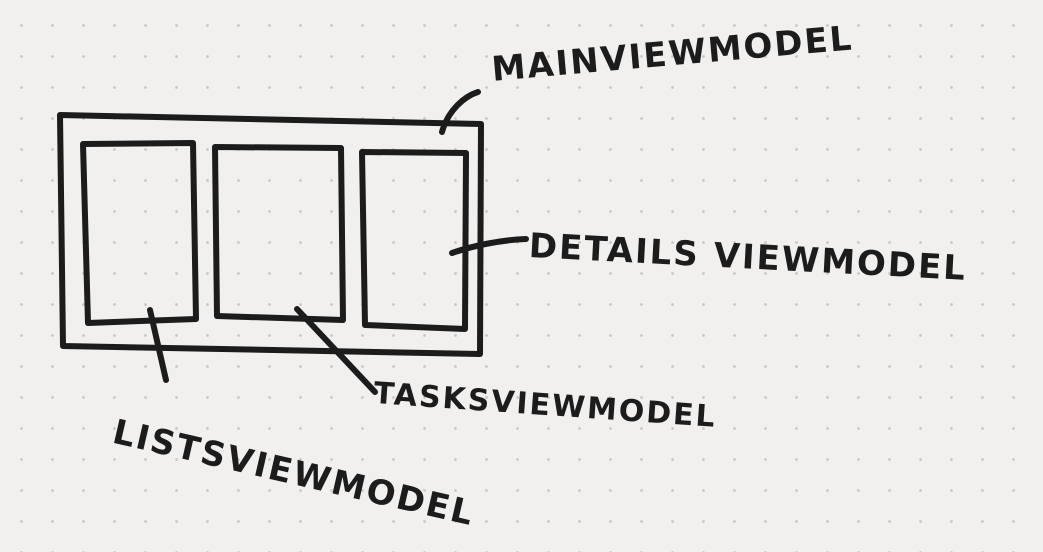 The height and width of the screenshot is (552, 1043). Describe the element at coordinates (460, 112) in the screenshot. I see `main-pointer-line` at that location.